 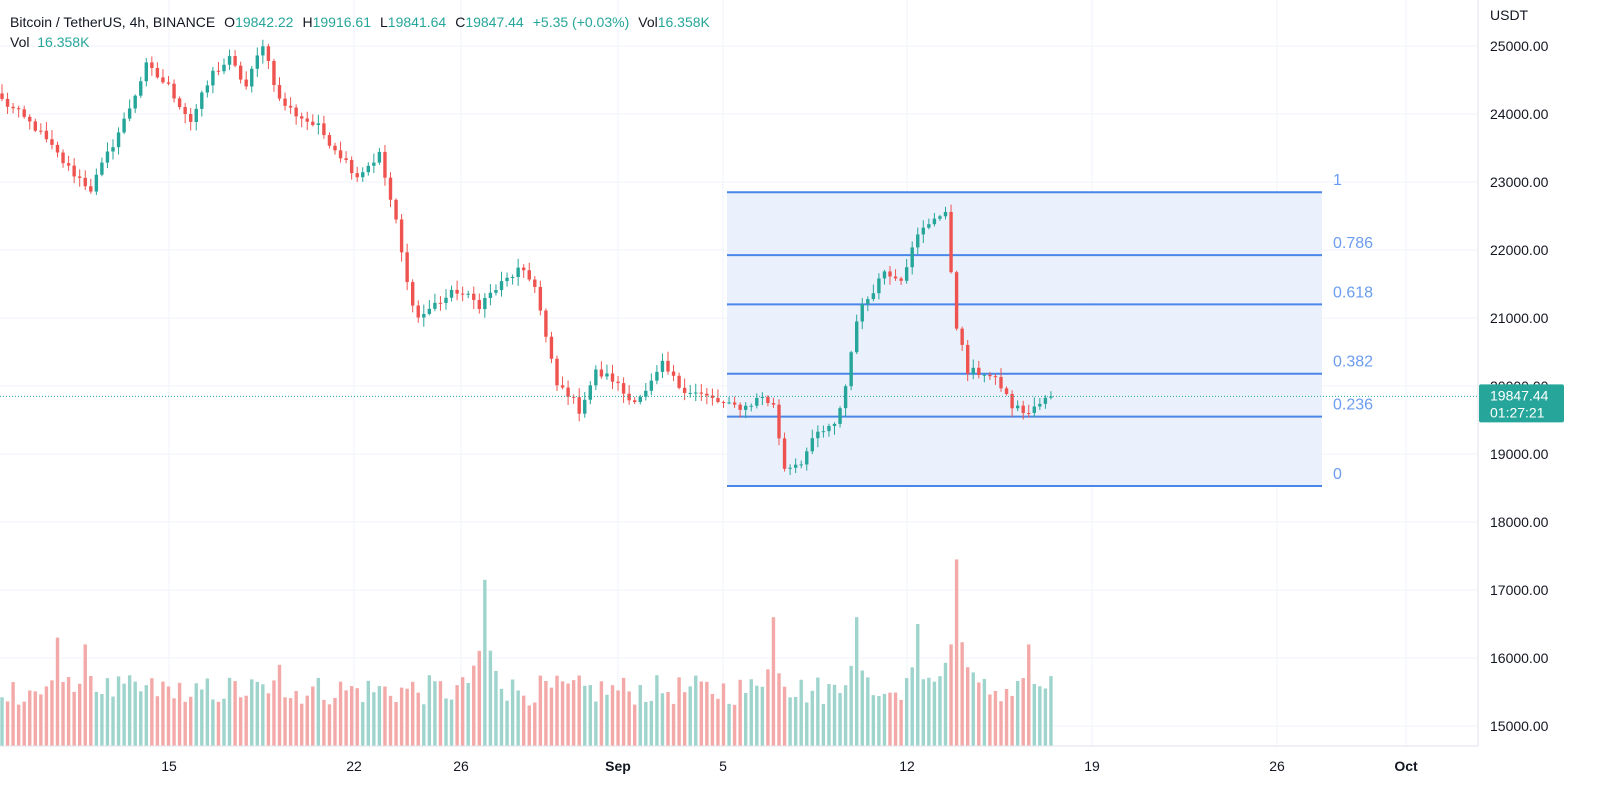 I want to click on price-tick-label: 21000.00, so click(x=1519, y=318).